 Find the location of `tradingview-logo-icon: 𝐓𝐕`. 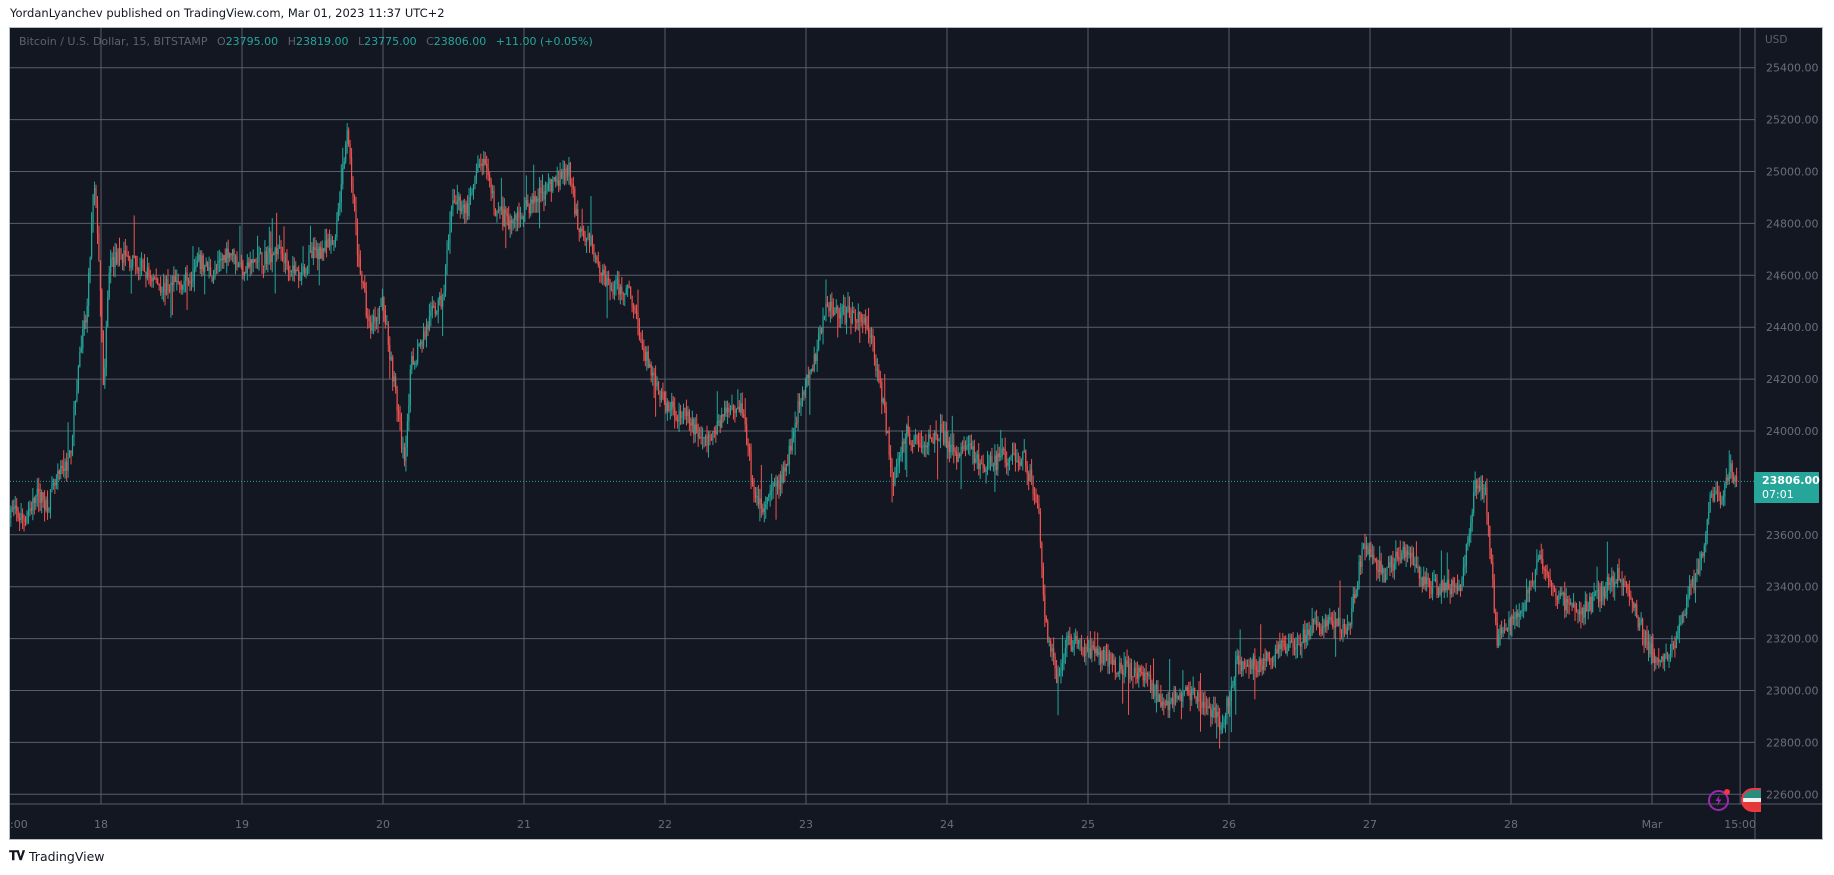

tradingview-logo-icon: 𝐓𝐕 is located at coordinates (17, 856).